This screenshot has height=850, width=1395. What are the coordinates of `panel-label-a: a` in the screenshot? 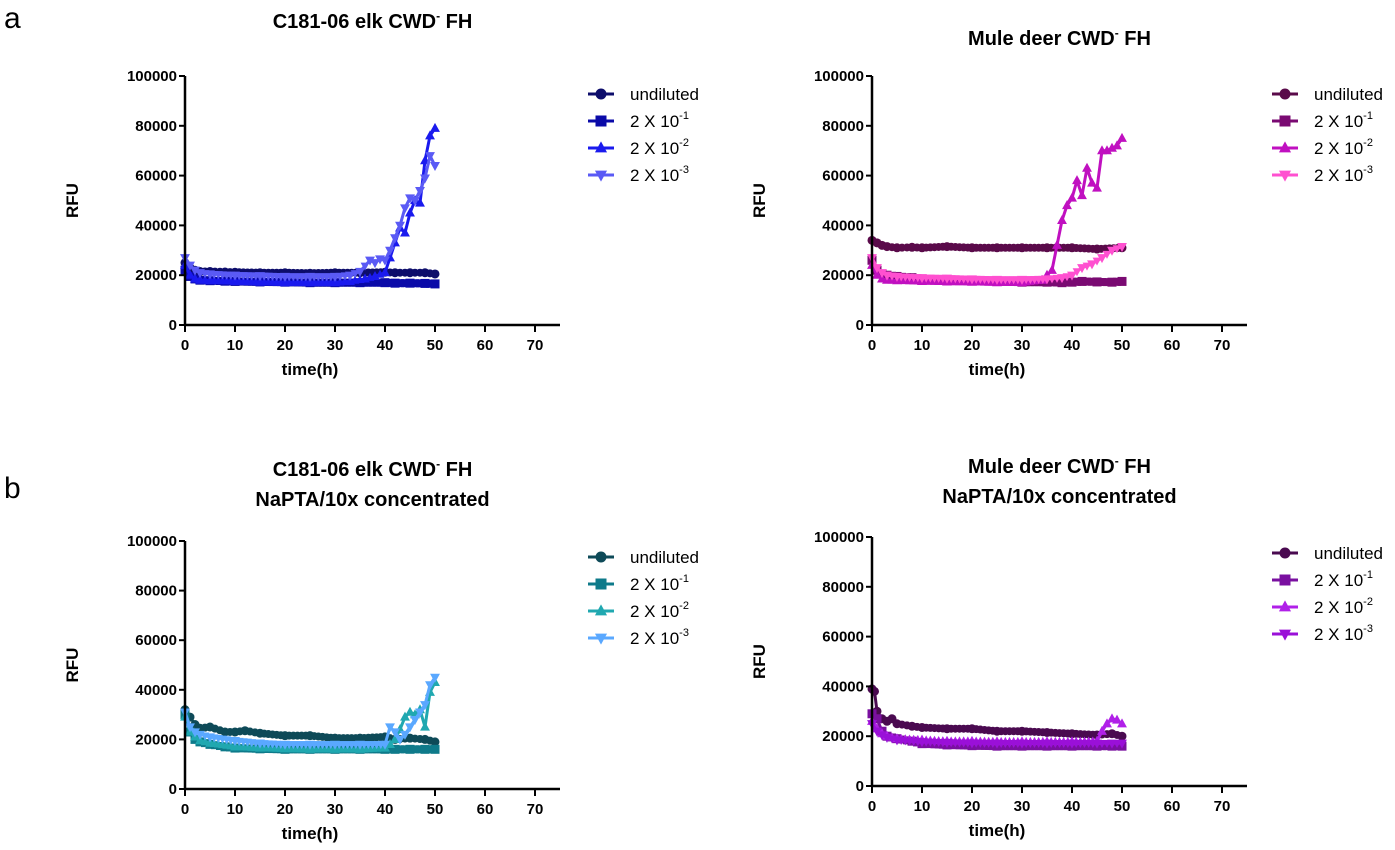 It's located at (12, 18).